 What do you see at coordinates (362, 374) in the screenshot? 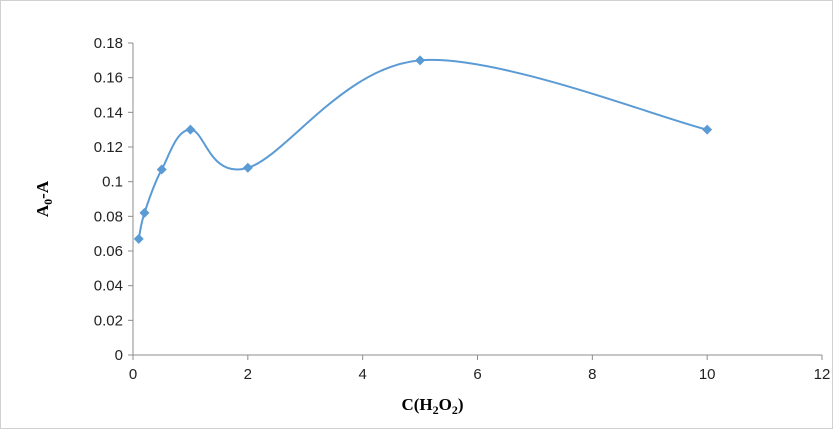
I see `x-tick-label: 4` at bounding box center [362, 374].